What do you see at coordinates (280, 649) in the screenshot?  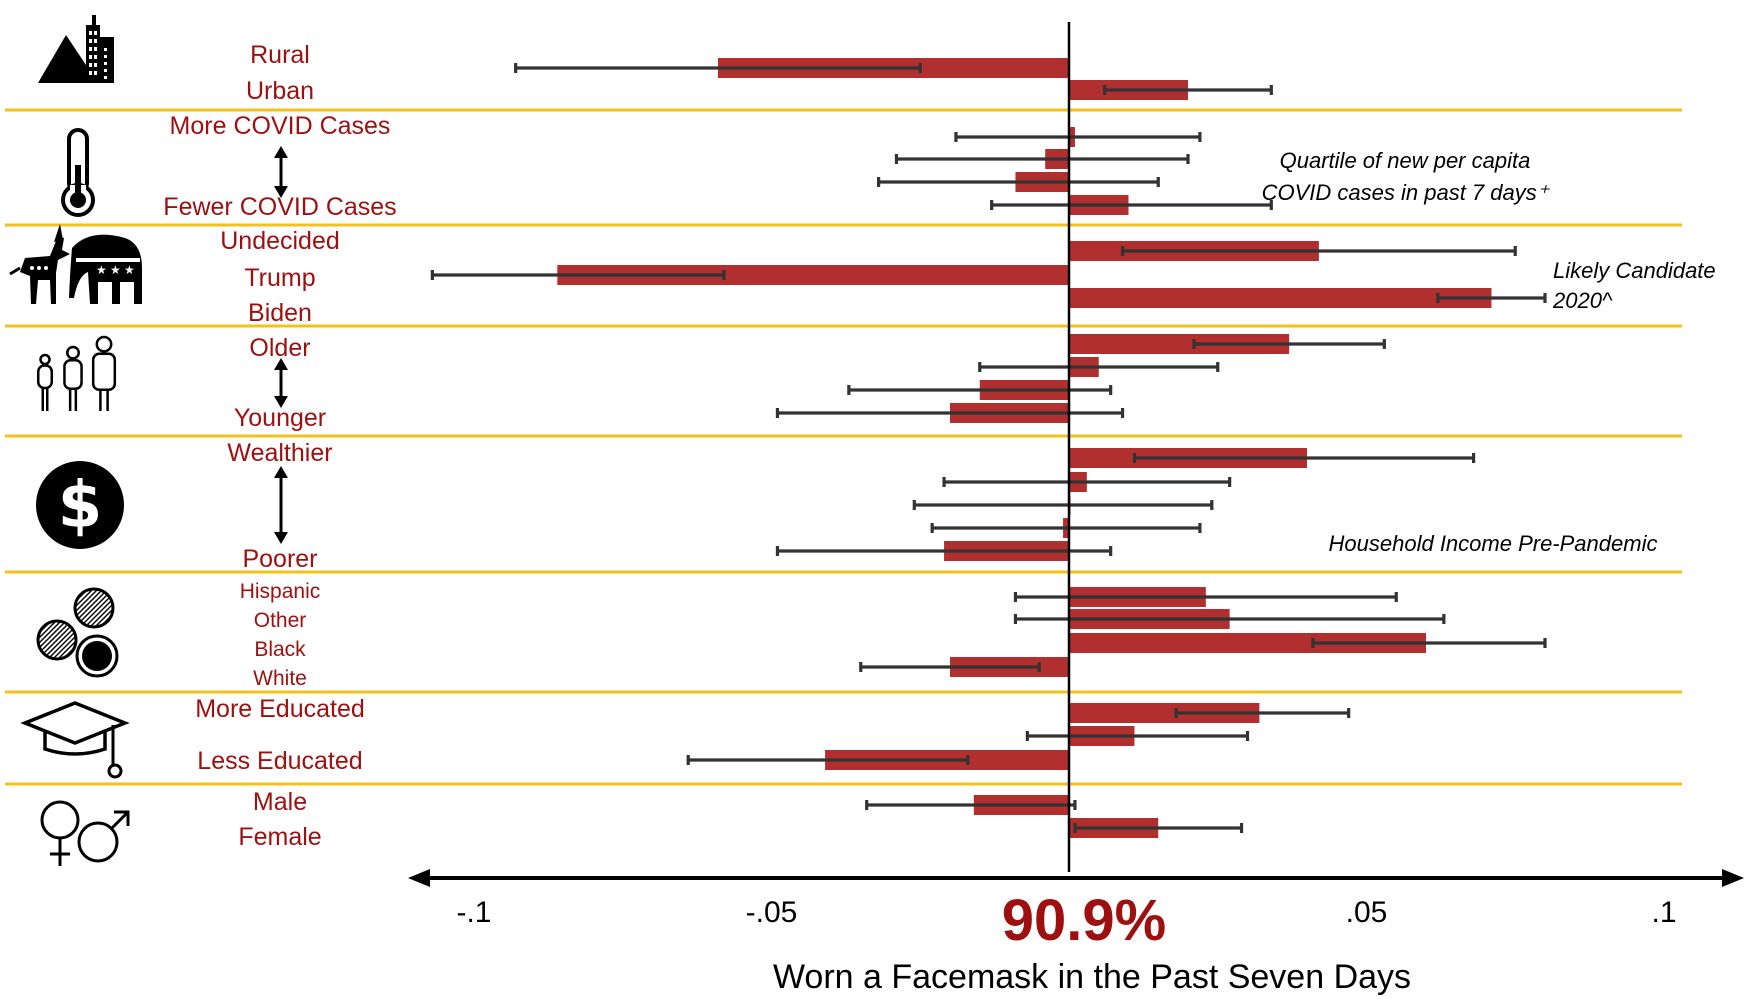 I see `category-label: Black` at bounding box center [280, 649].